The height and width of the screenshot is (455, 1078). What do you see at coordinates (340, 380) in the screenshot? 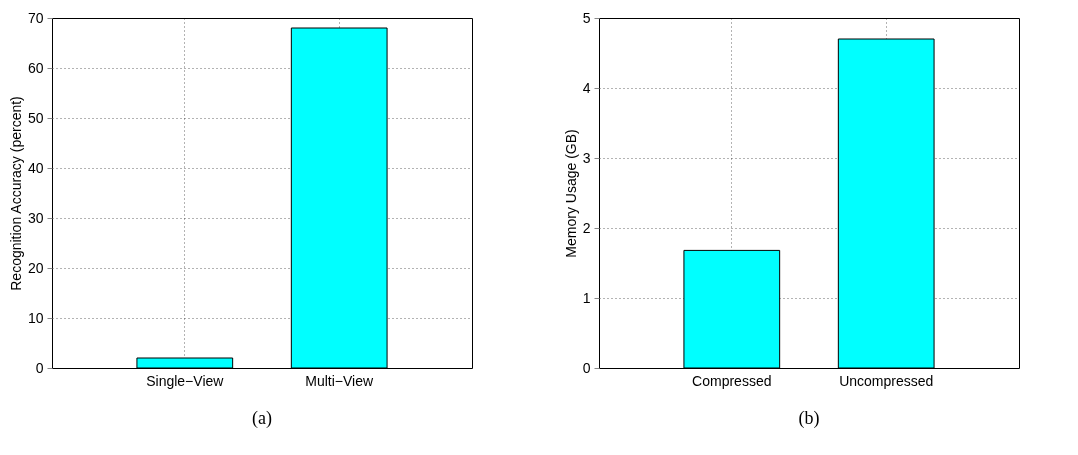
I see `x-tick-label: Multi−View` at bounding box center [340, 380].